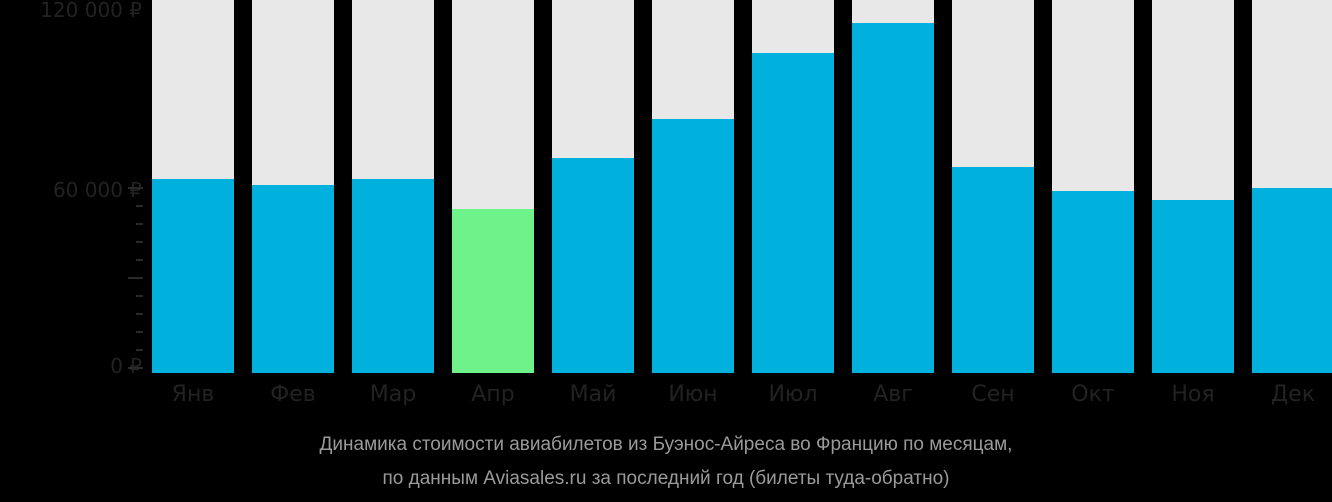 This screenshot has height=502, width=1332. I want to click on x-axis-label: Авг, so click(893, 394).